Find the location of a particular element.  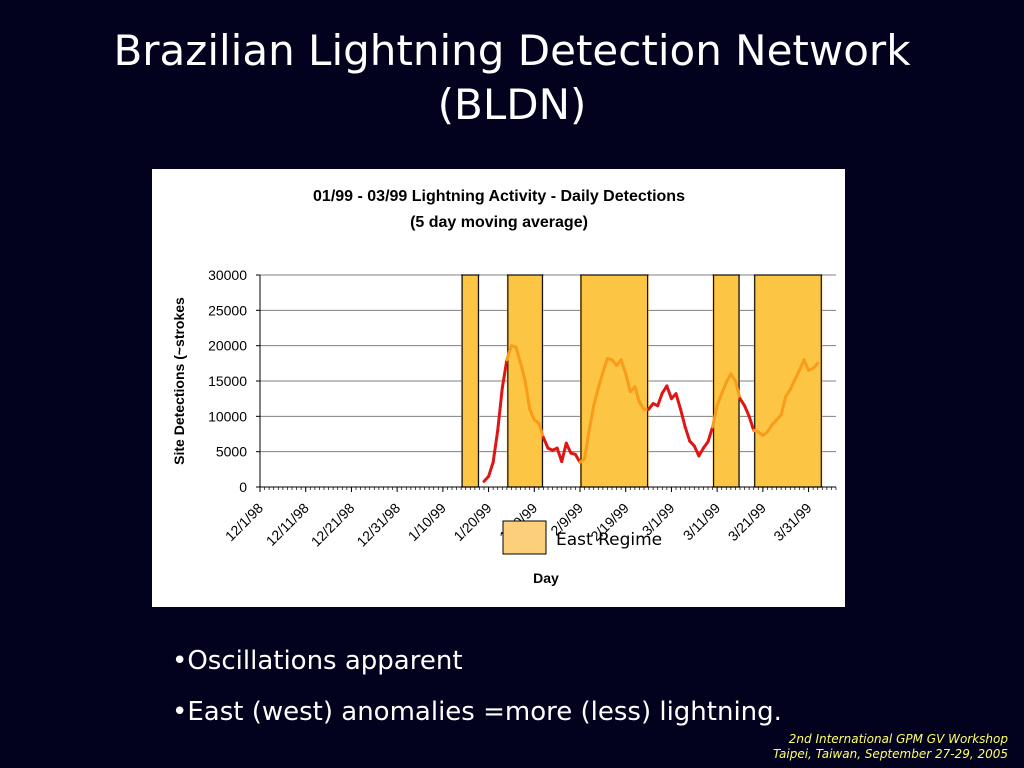

footer-line2: Taipei, Taiwan, September 27-29, 2005 is located at coordinates (890, 754).